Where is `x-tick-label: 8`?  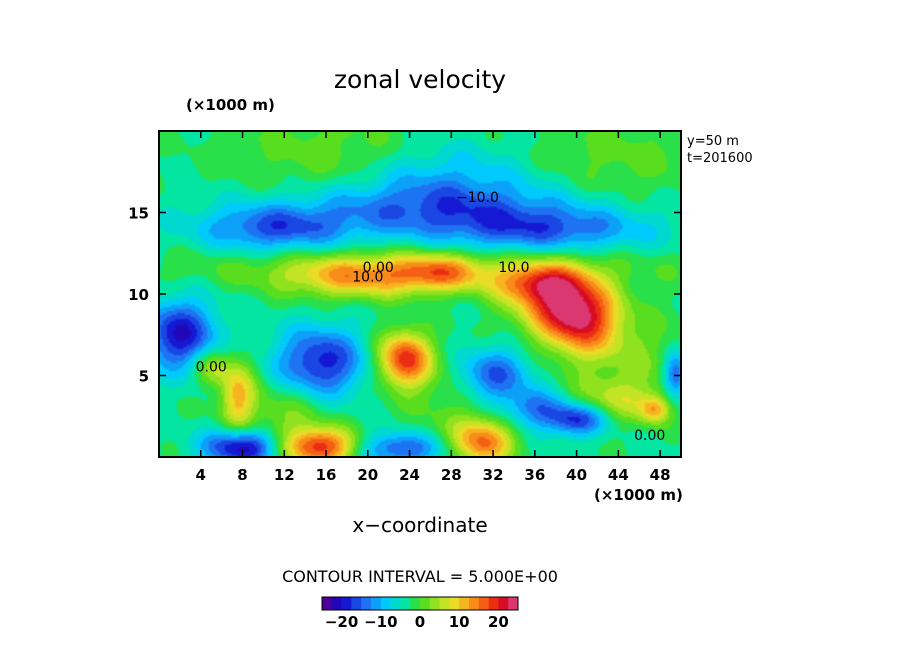 x-tick-label: 8 is located at coordinates (242, 475).